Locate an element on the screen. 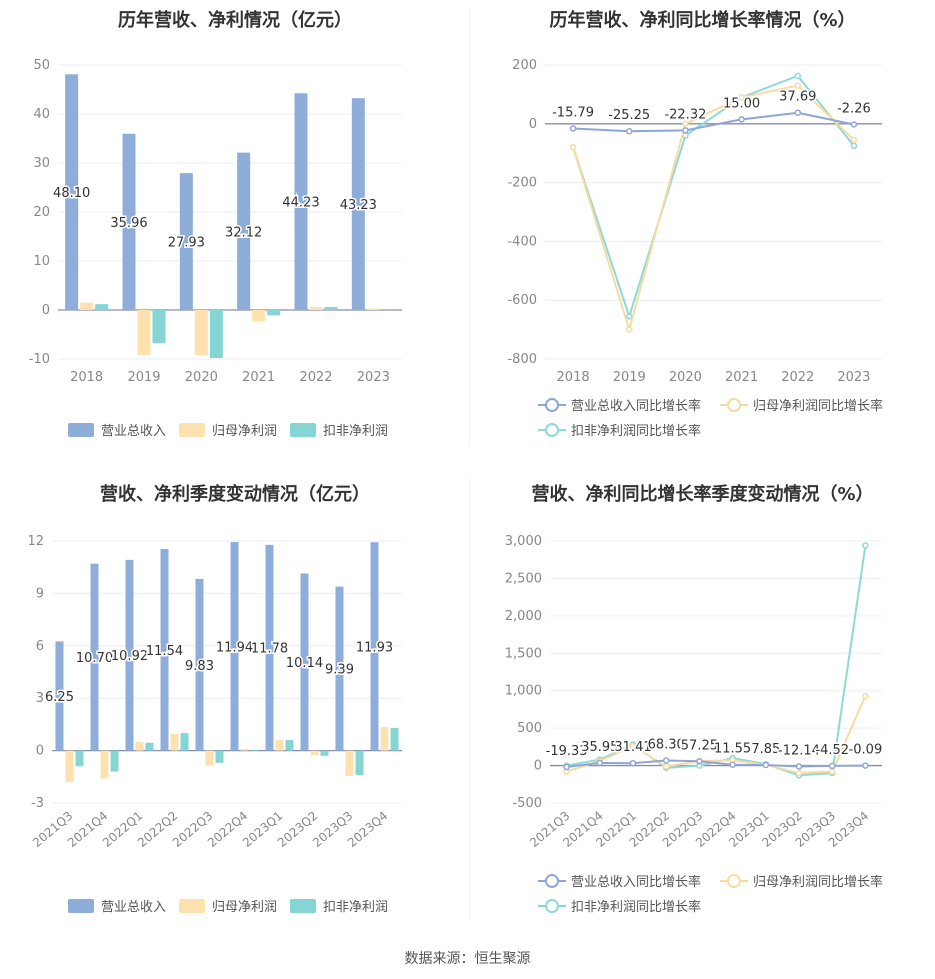 The image size is (935, 979). y-tick-label: 0 is located at coordinates (40, 751).